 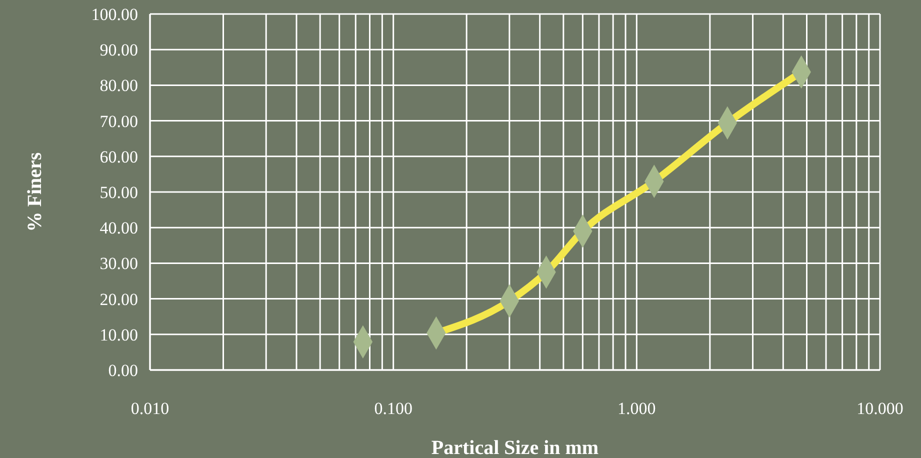 I want to click on y-tick-label: 70.00, so click(x=119, y=121).